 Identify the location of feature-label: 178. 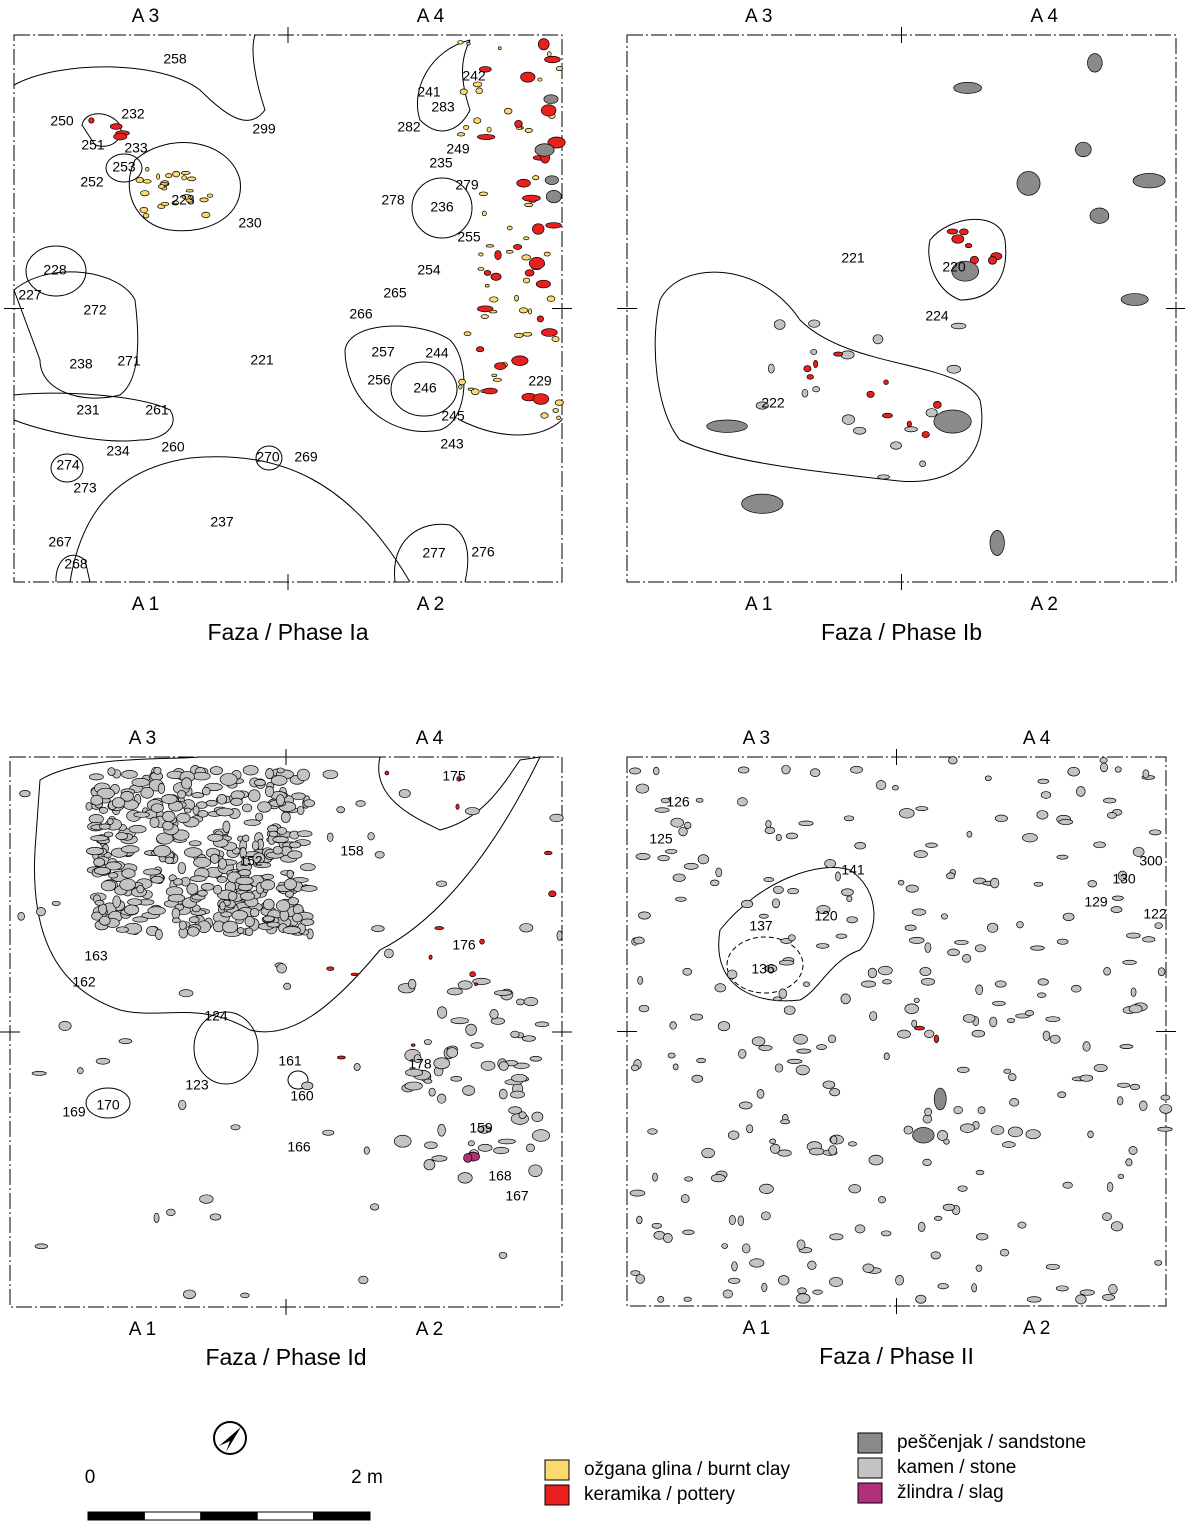
(420, 1064).